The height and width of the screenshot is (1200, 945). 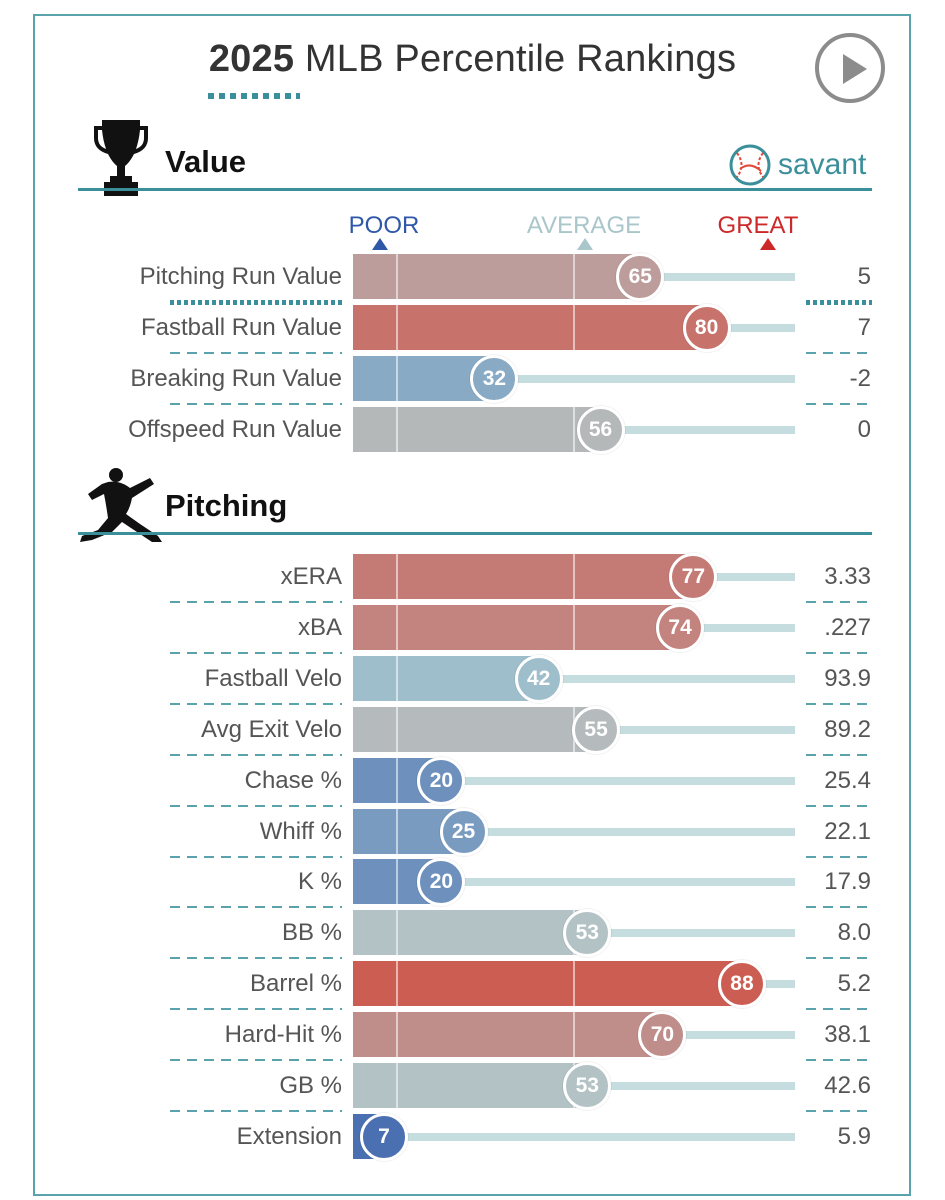 I want to click on metric-label: Pitching Run Value, so click(x=240, y=276).